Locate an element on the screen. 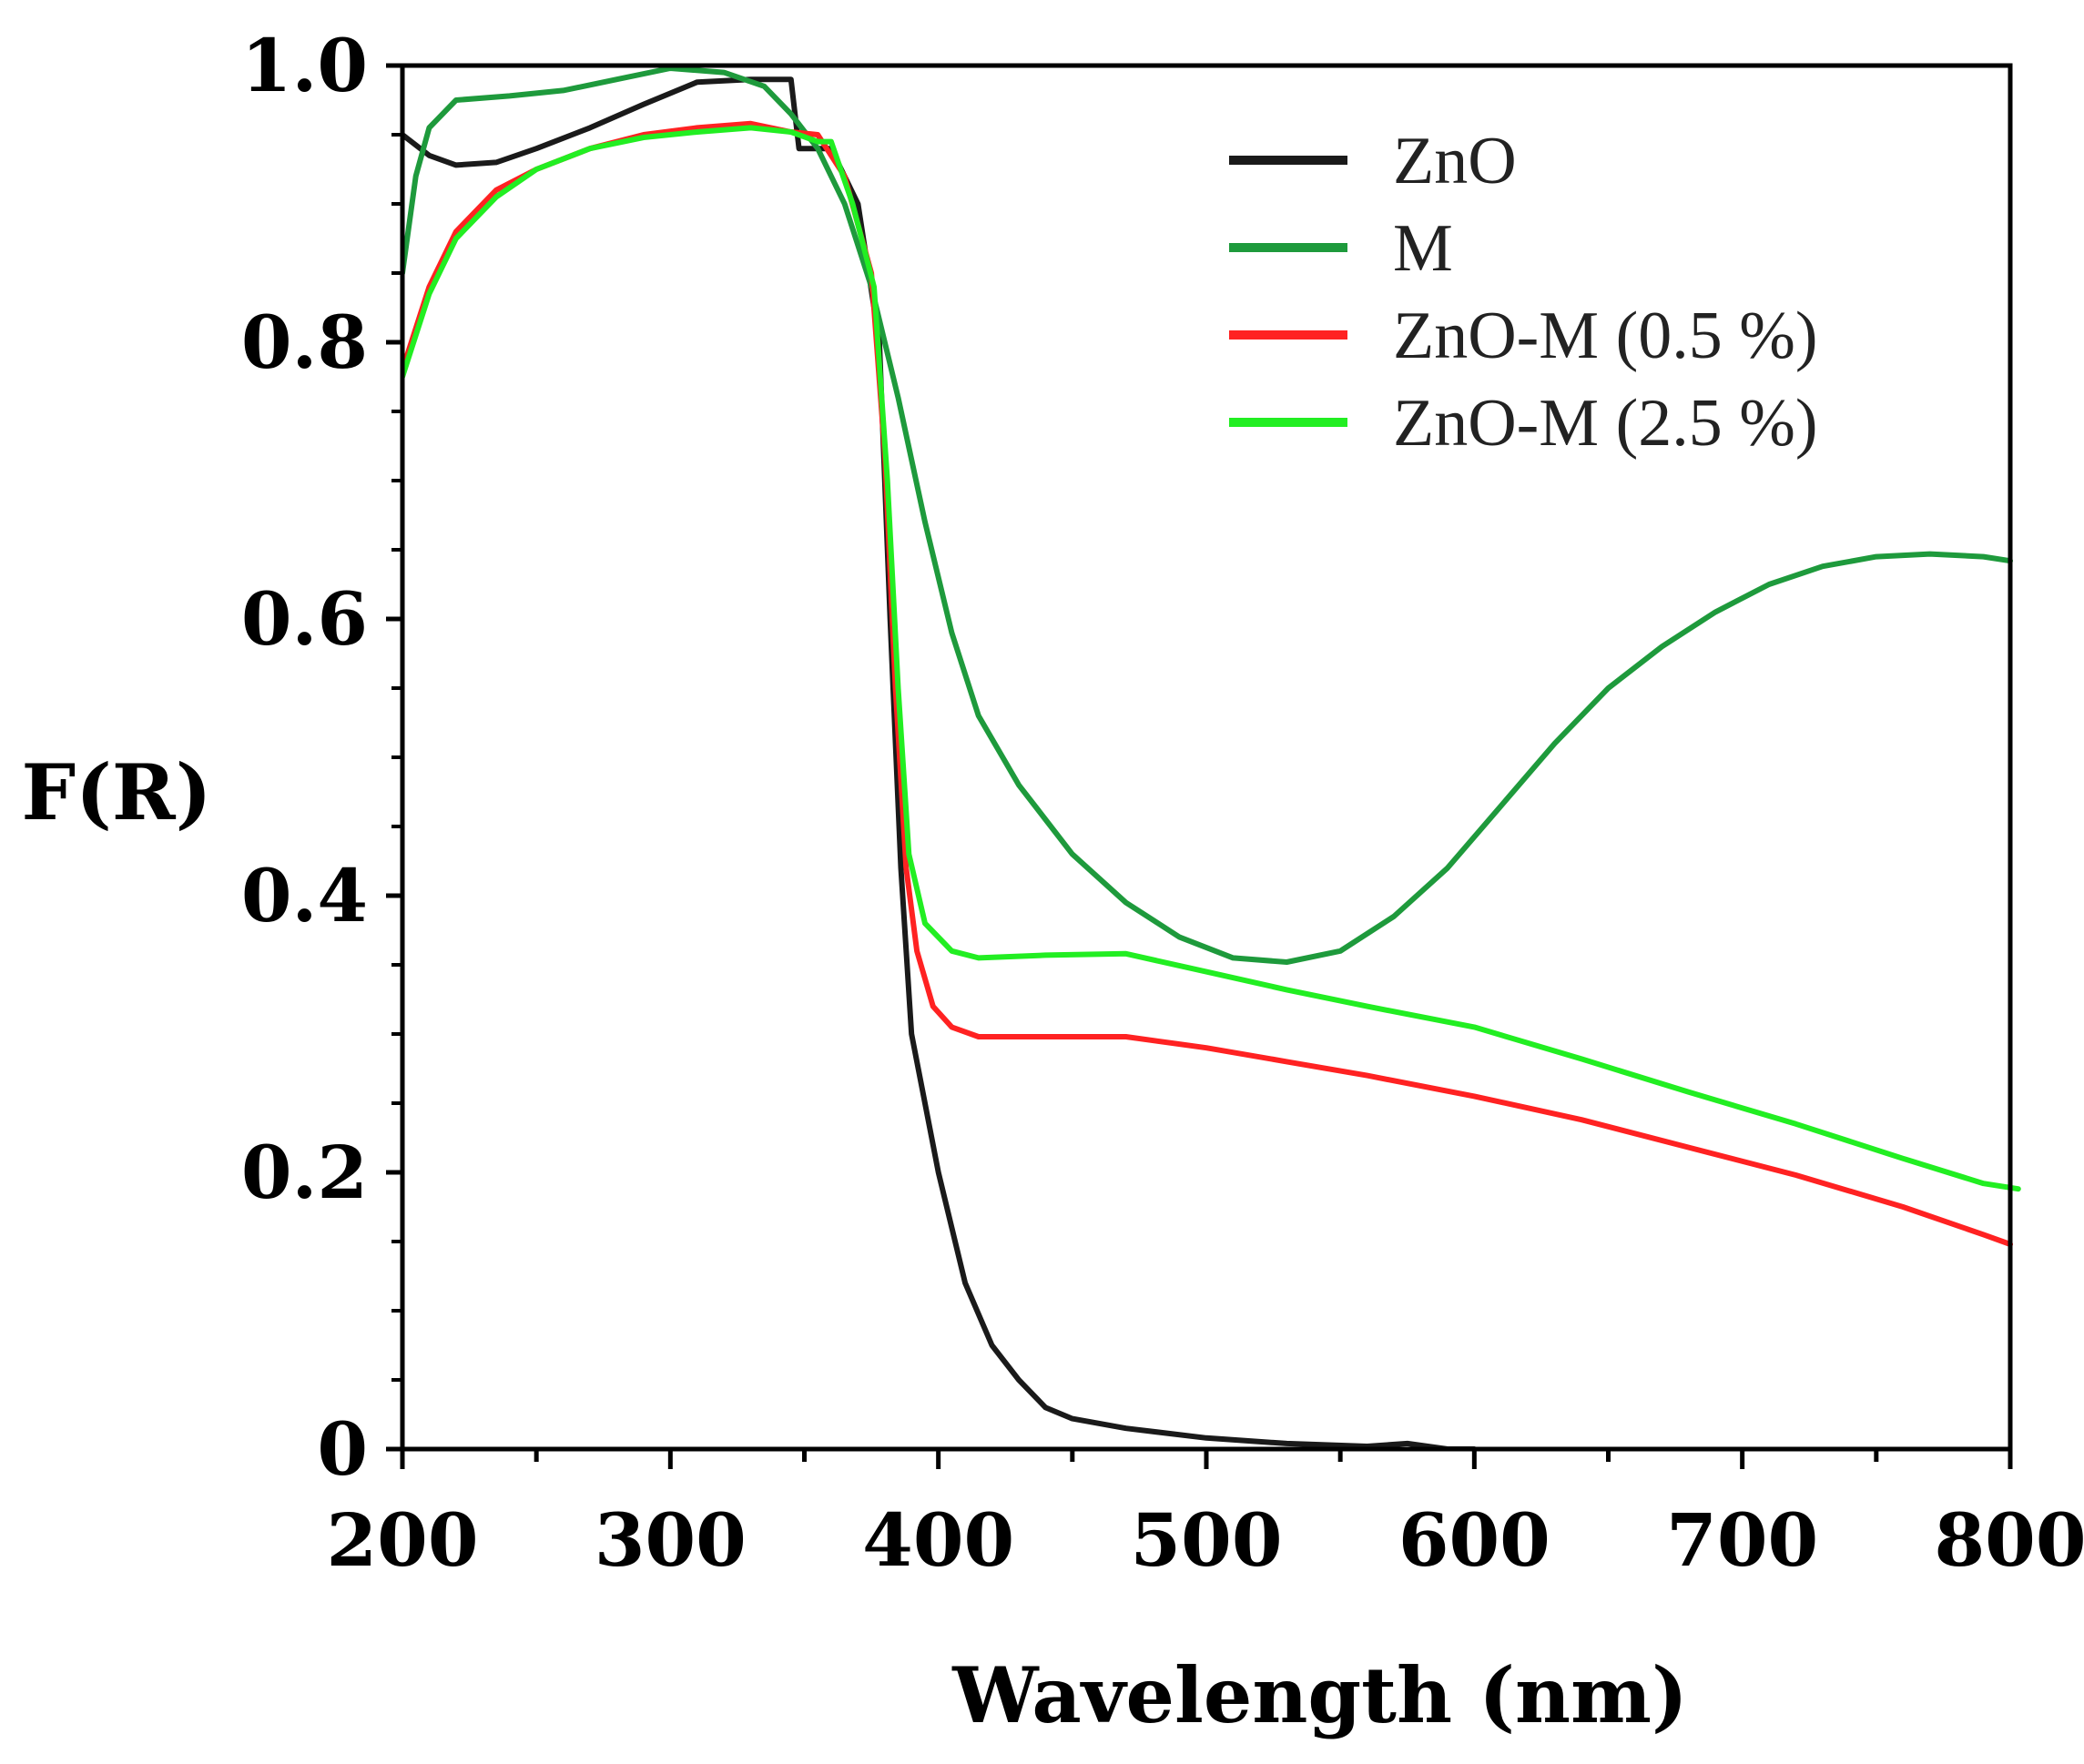 This screenshot has height=1764, width=2084. y-tick-label: 0.8 is located at coordinates (304, 342).